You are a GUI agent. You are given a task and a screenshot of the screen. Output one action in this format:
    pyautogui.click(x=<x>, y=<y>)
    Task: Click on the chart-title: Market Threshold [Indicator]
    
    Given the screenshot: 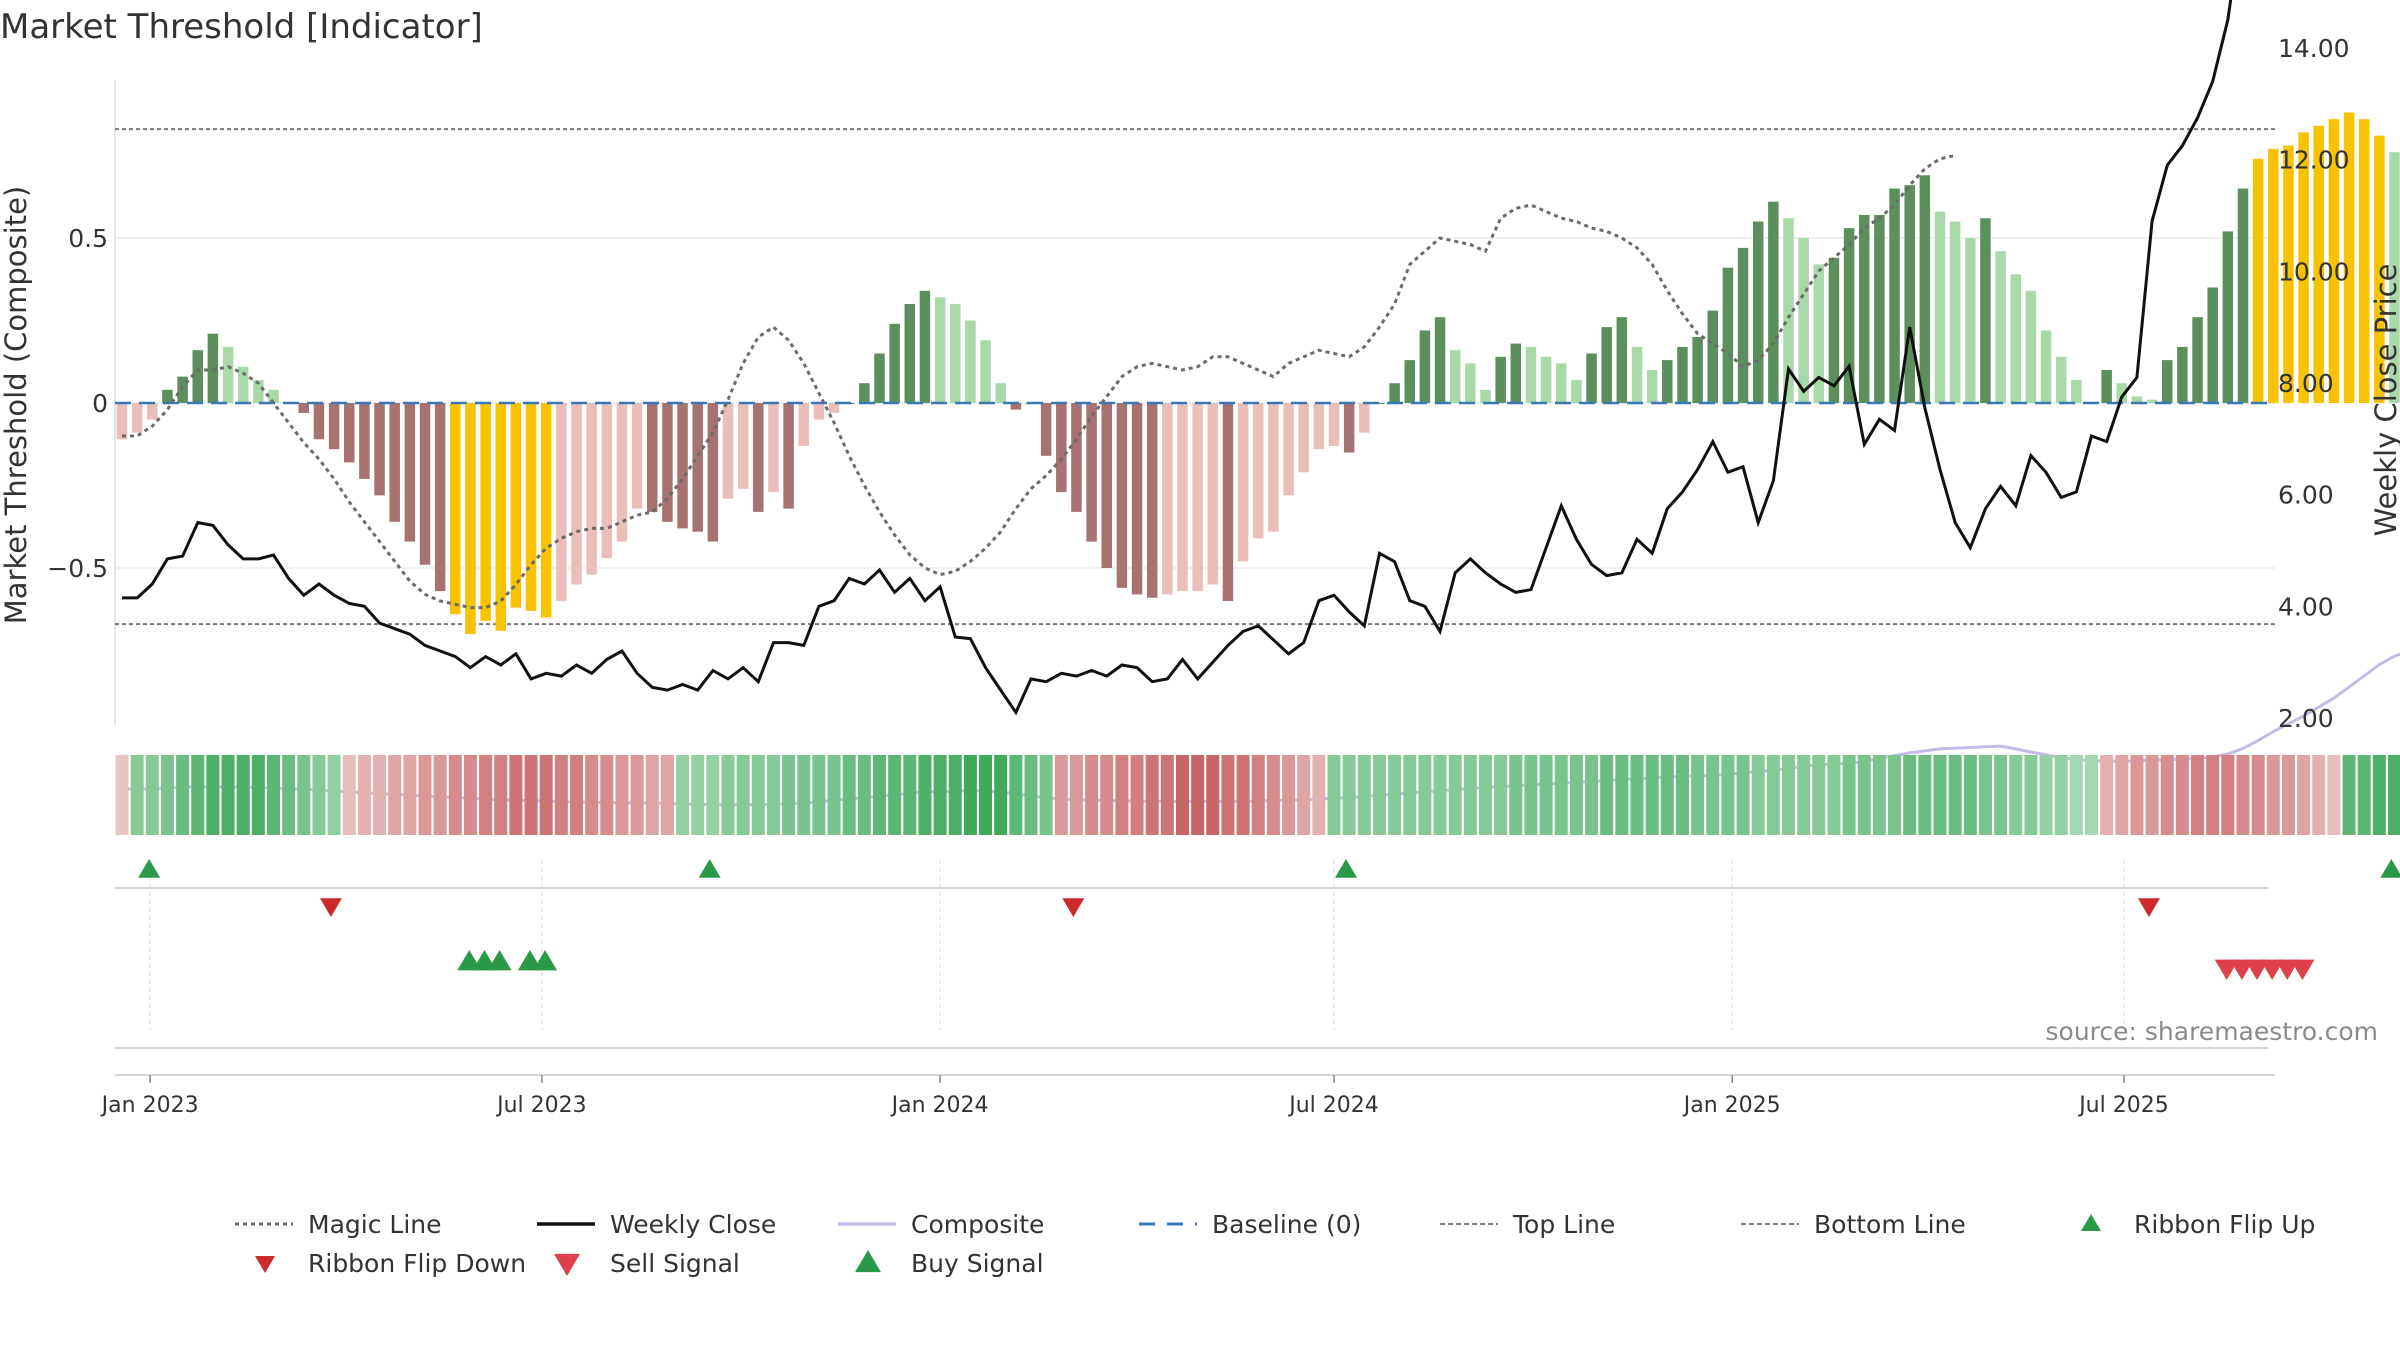 What is the action you would take?
    pyautogui.click(x=241, y=27)
    